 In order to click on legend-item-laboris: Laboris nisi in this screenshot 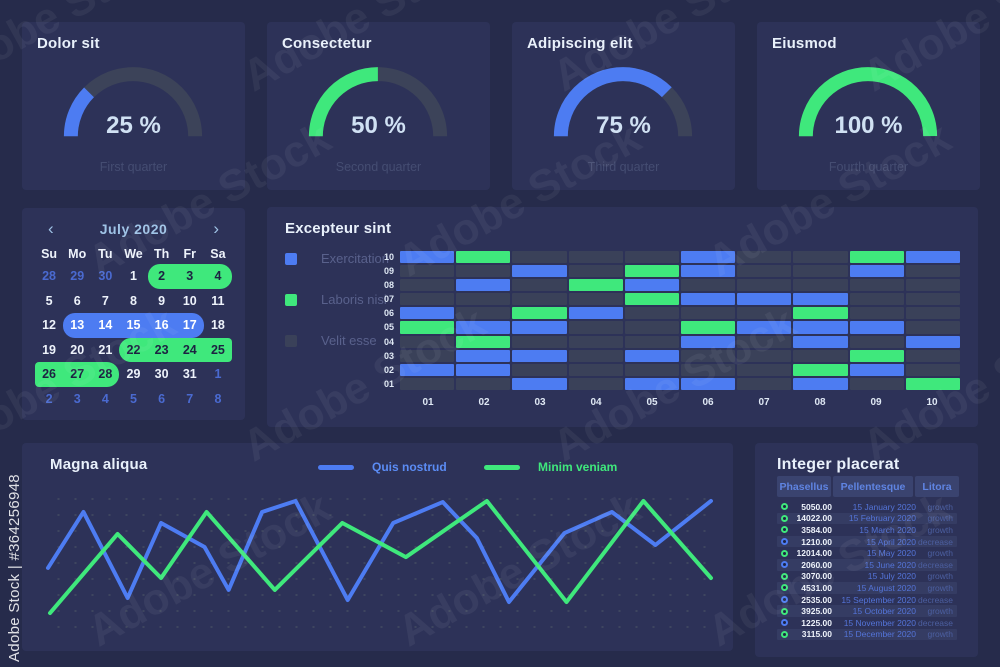, I will do `click(337, 299)`.